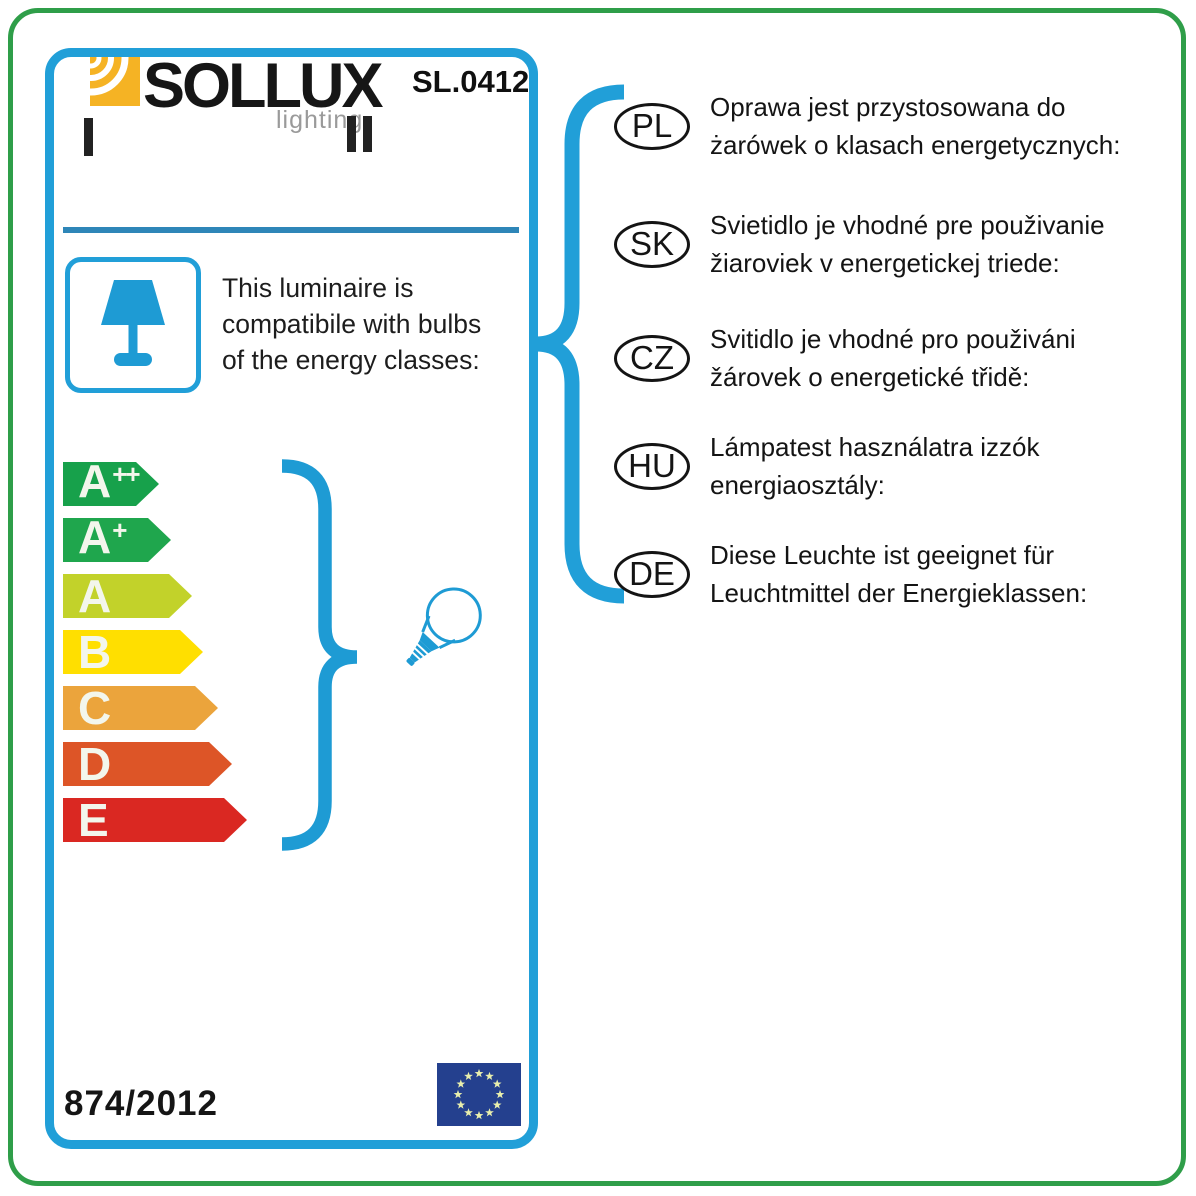 Image resolution: width=1196 pixels, height=1196 pixels. What do you see at coordinates (351, 360) in the screenshot?
I see `description-line: of the energy classes:` at bounding box center [351, 360].